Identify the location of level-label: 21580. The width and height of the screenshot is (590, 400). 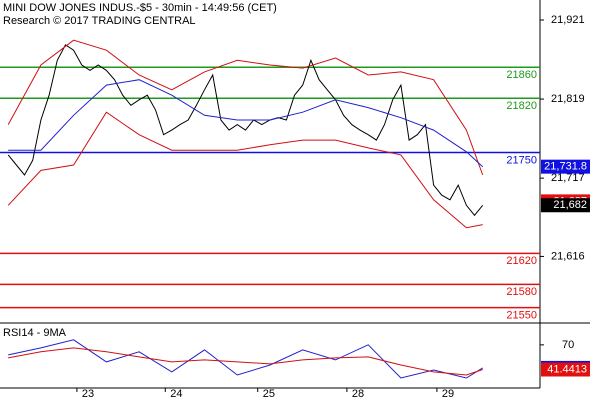
(521, 292).